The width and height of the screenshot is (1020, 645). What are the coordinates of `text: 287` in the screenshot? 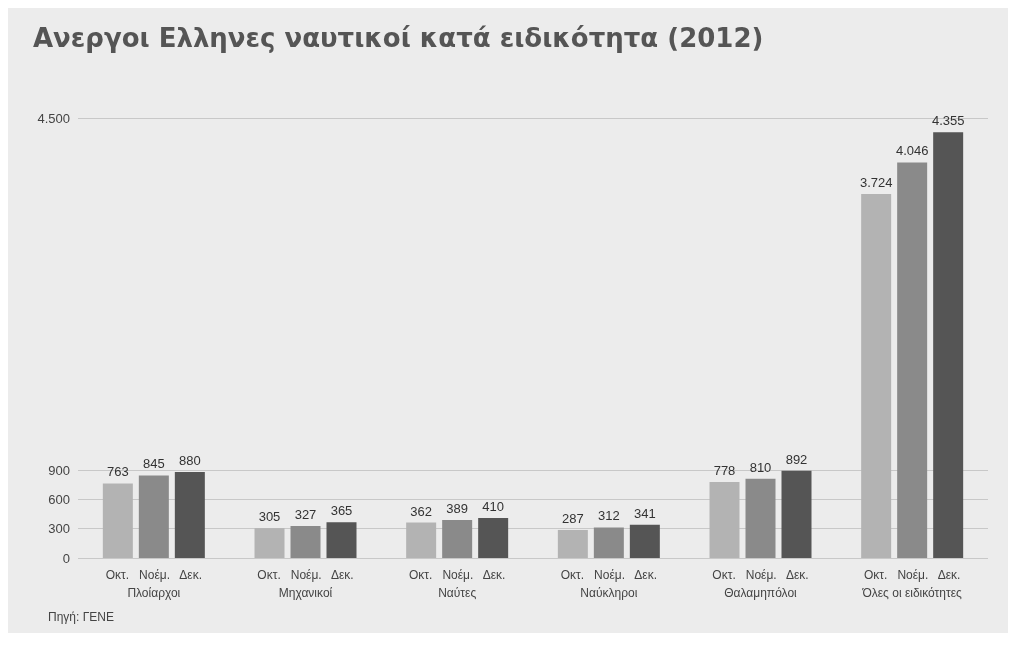 It's located at (572, 518).